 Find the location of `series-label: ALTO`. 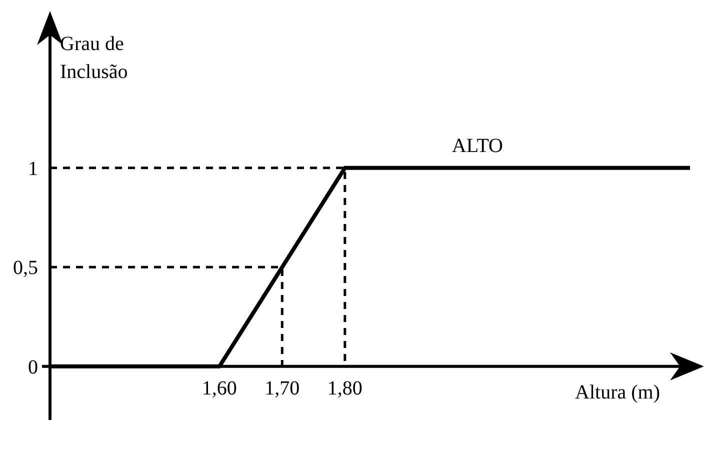

series-label: ALTO is located at coordinates (478, 145).